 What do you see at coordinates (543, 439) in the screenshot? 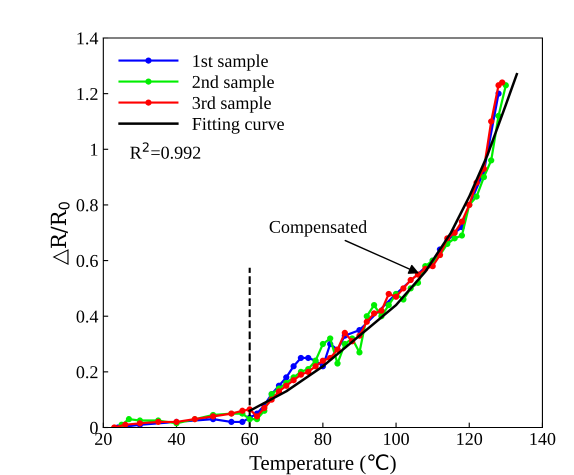
I see `x-tick-label: 140` at bounding box center [543, 439].